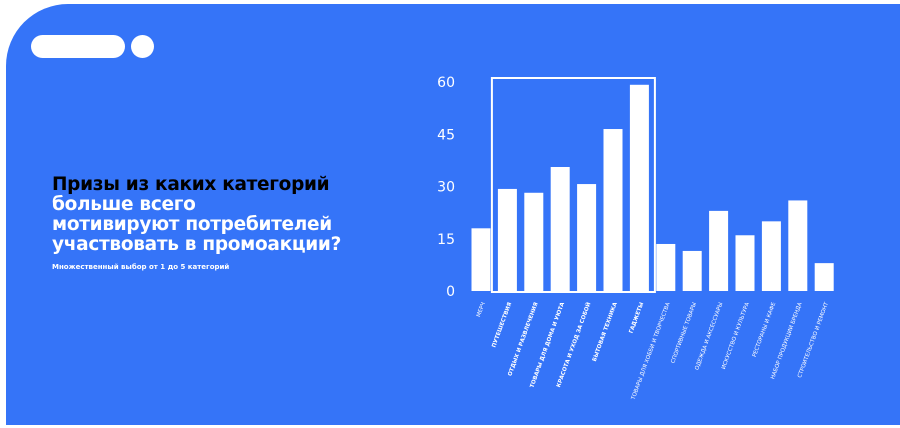 The width and height of the screenshot is (900, 428). I want to click on y-tick-label: 15, so click(446, 240).